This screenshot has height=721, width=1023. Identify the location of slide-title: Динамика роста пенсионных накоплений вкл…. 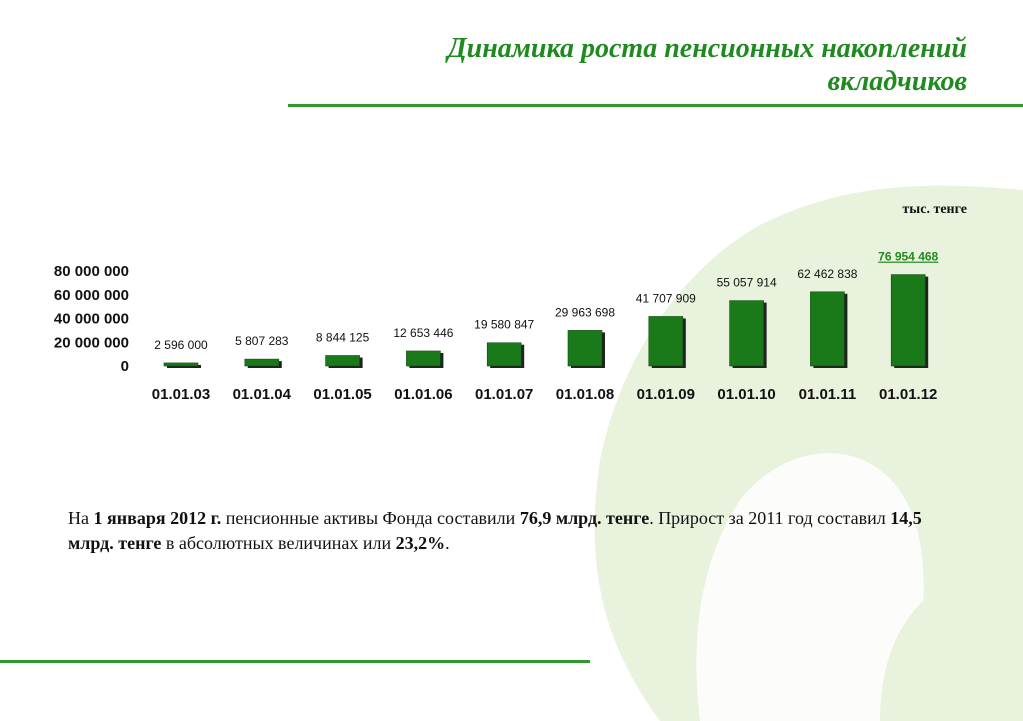
(617, 65).